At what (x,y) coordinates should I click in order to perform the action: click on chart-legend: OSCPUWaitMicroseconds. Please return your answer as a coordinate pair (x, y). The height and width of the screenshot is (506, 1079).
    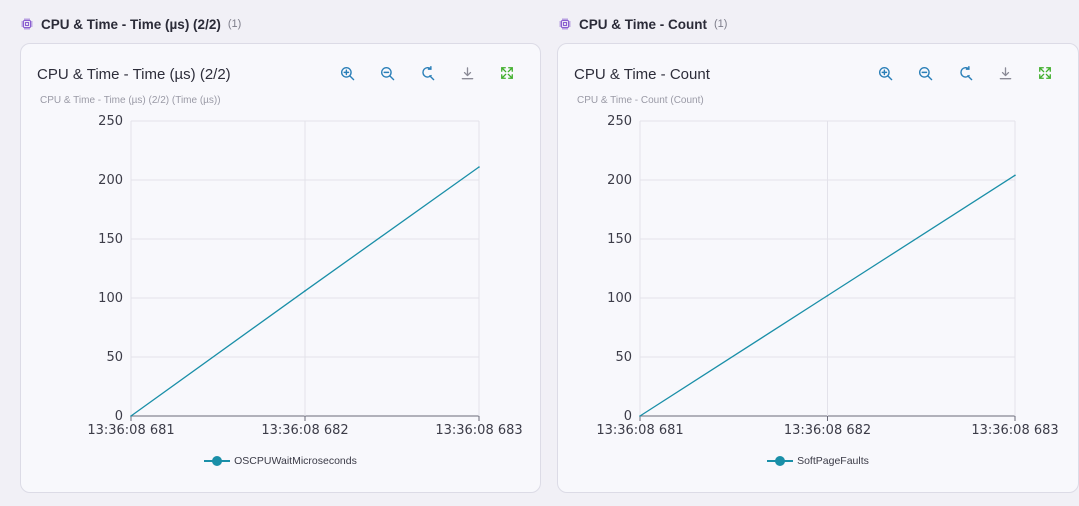
    Looking at the image, I should click on (280, 461).